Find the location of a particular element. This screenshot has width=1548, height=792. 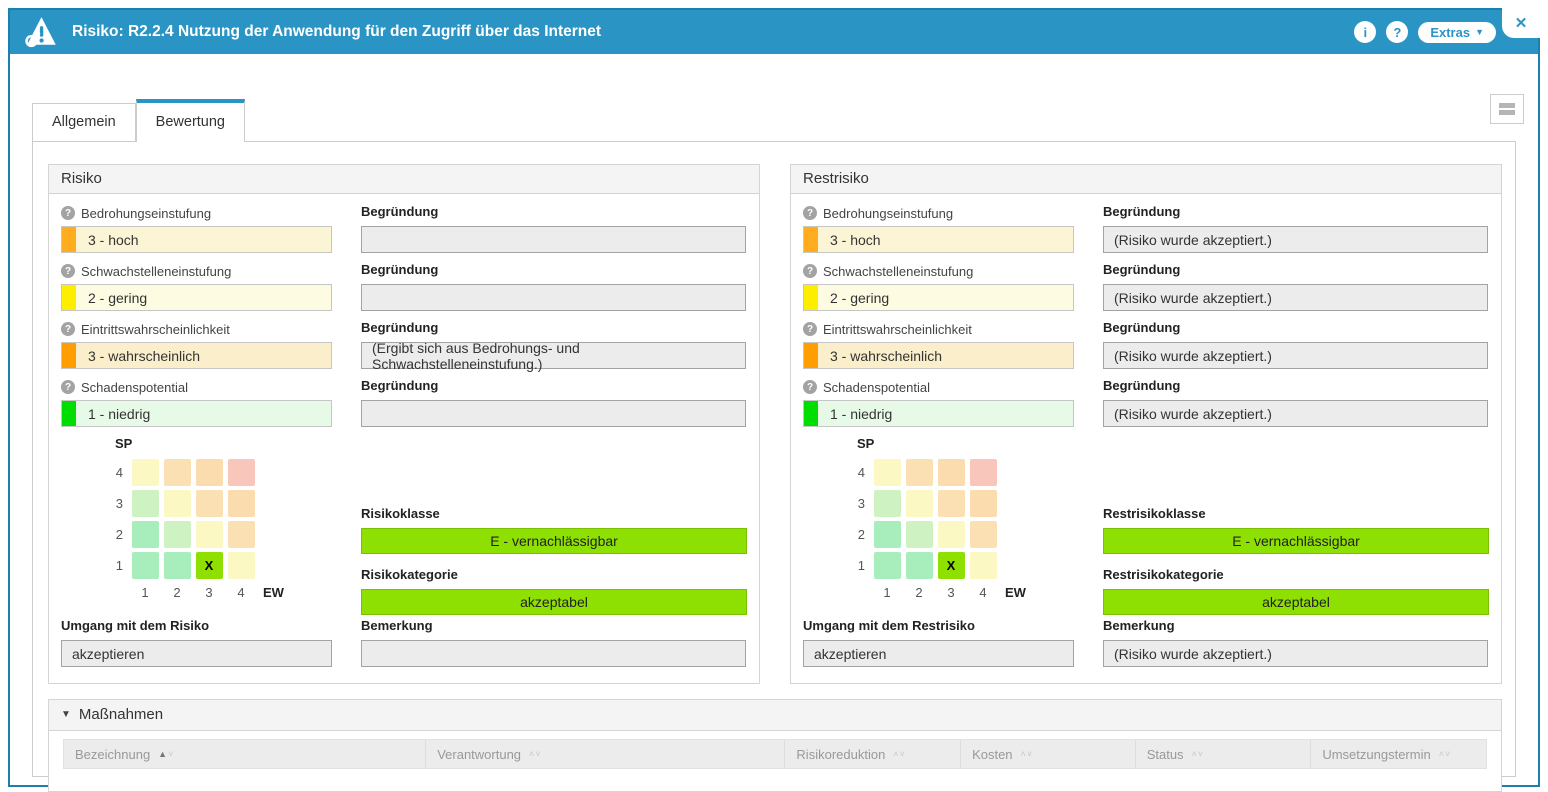

column-label: Kosten is located at coordinates (992, 754).